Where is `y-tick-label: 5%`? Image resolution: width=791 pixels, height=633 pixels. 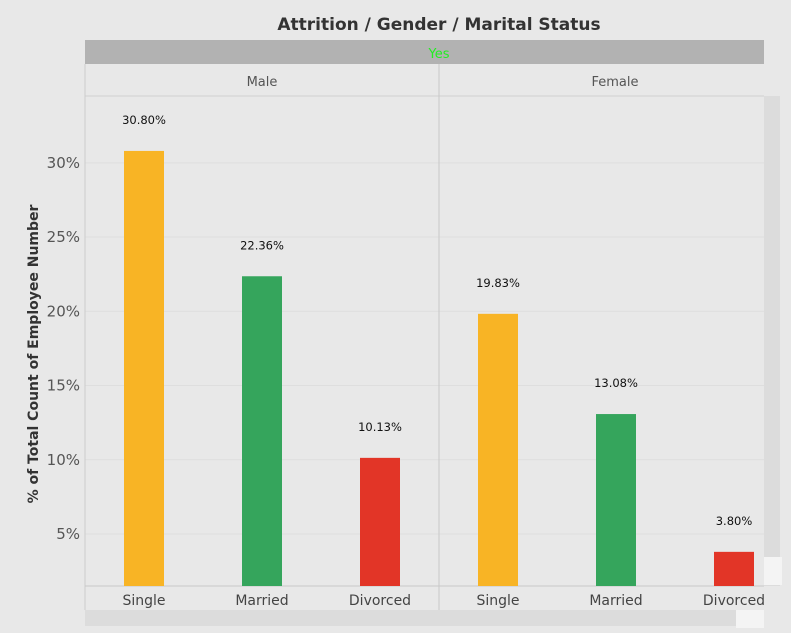
y-tick-label: 5% is located at coordinates (68, 534).